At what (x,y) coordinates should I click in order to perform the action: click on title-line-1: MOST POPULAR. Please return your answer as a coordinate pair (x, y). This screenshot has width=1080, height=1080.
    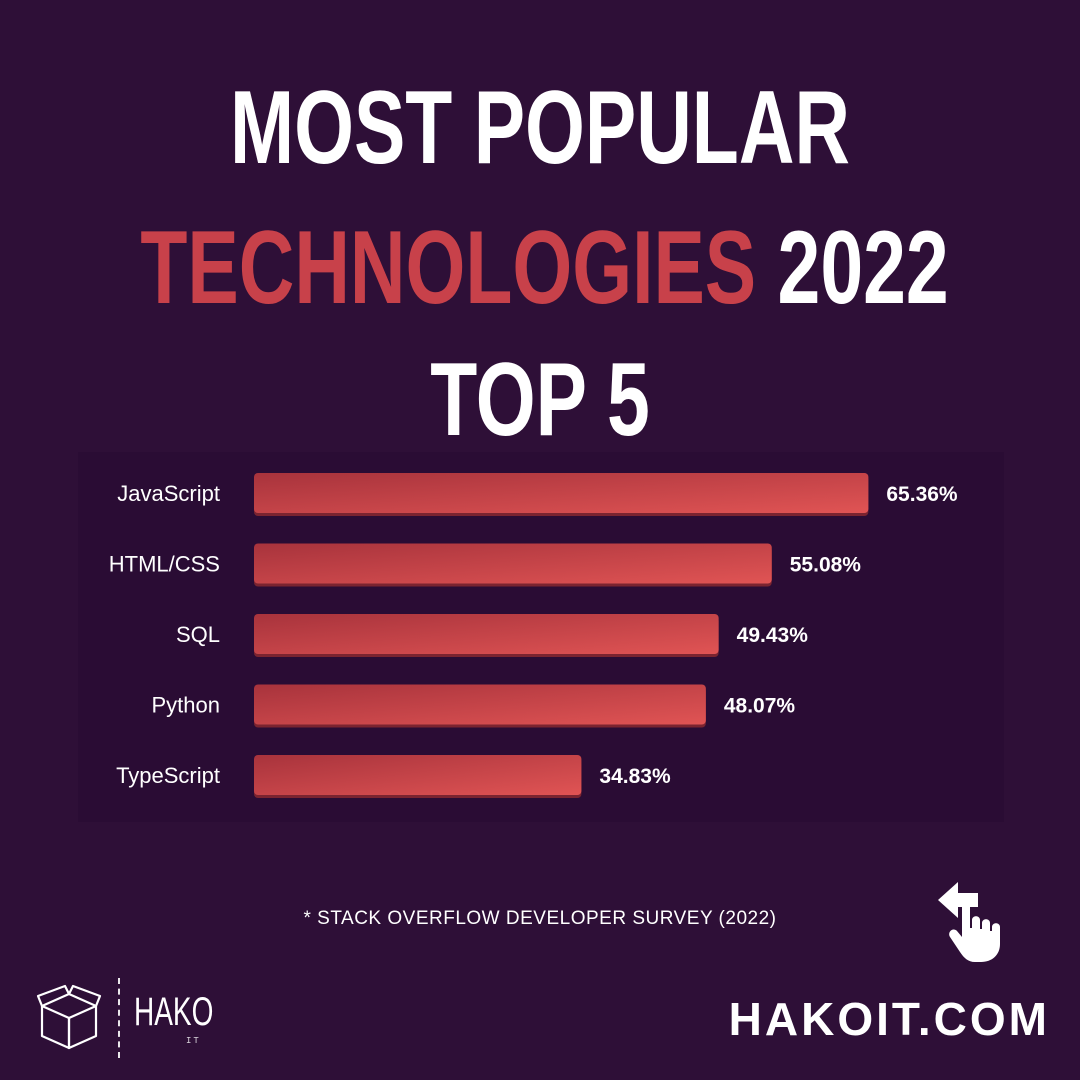
    Looking at the image, I should click on (539, 128).